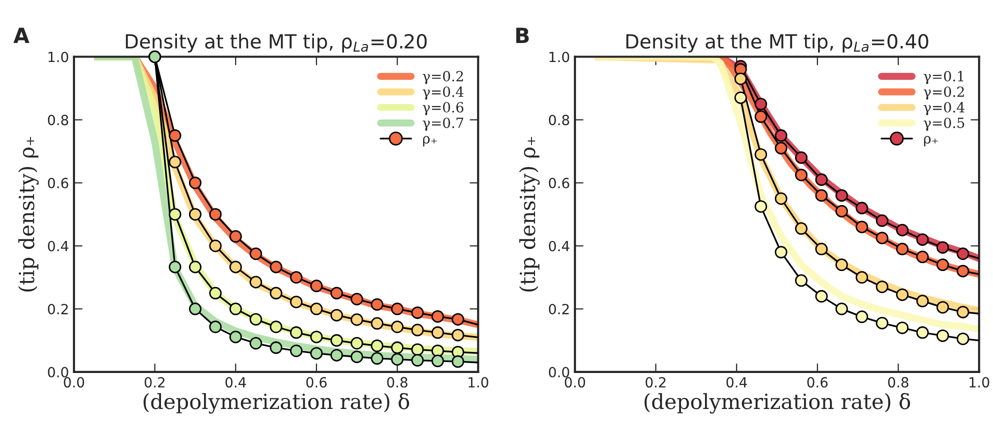 The width and height of the screenshot is (993, 430). What do you see at coordinates (944, 77) in the screenshot?
I see `legend-label: γ=0.1` at bounding box center [944, 77].